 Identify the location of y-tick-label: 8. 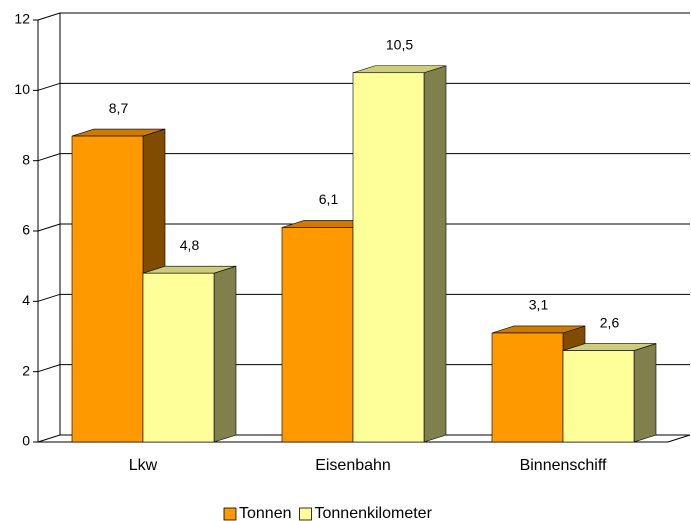
(26, 159).